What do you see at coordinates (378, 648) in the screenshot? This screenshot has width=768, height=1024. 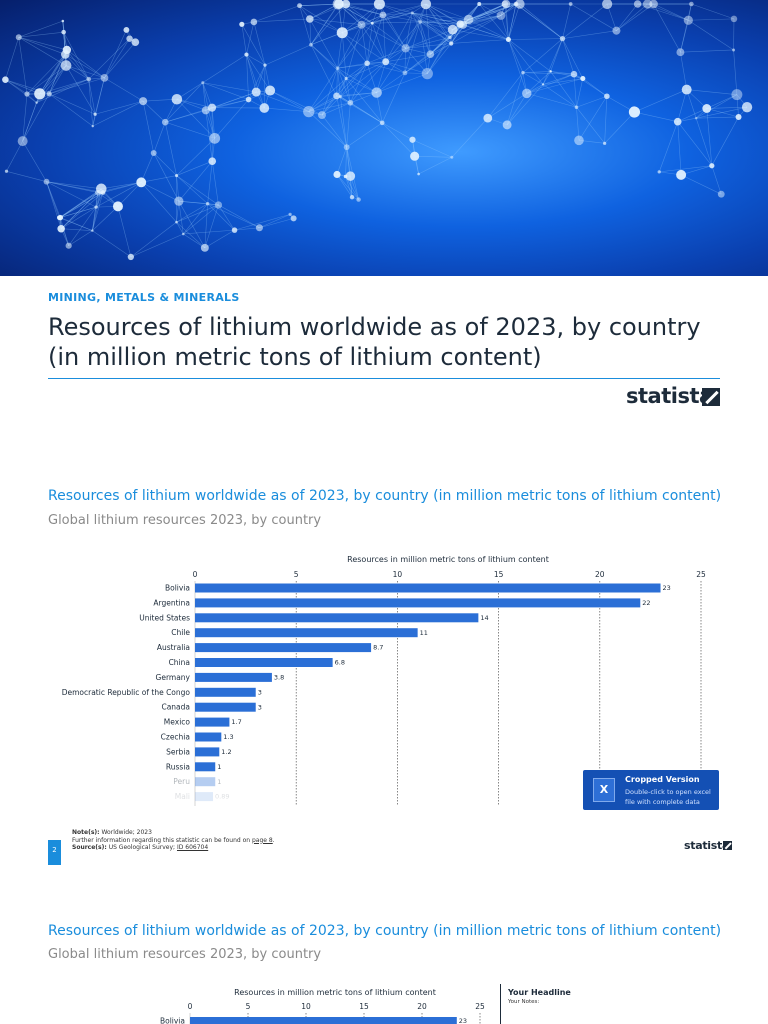 I see `data-label: 8.7` at bounding box center [378, 648].